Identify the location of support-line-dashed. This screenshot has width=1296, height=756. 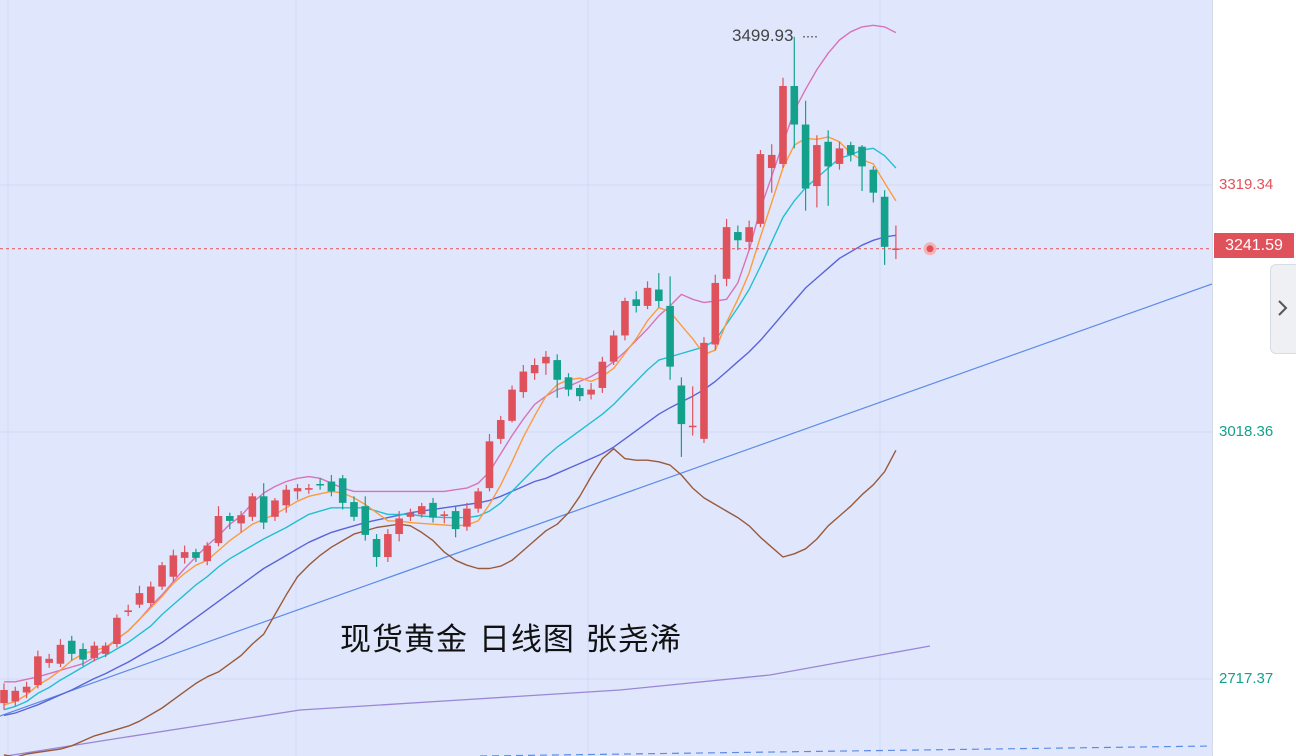
(845, 750).